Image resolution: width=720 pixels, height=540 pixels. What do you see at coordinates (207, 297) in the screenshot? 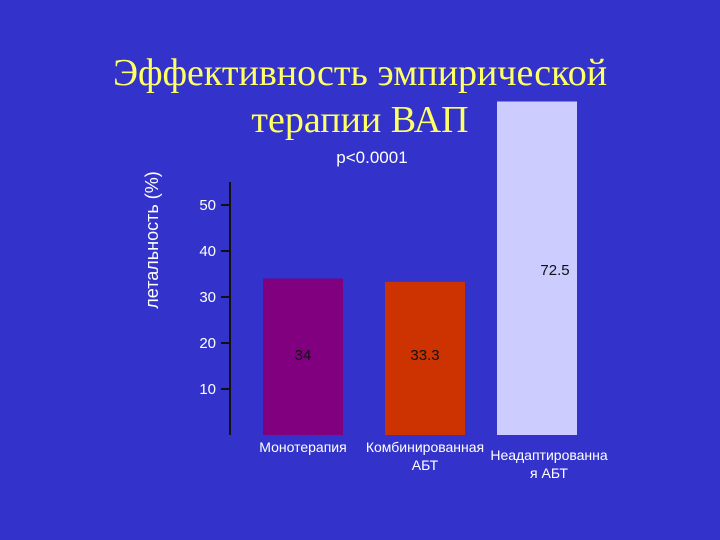
I see `y-tick-label: 30` at bounding box center [207, 297].